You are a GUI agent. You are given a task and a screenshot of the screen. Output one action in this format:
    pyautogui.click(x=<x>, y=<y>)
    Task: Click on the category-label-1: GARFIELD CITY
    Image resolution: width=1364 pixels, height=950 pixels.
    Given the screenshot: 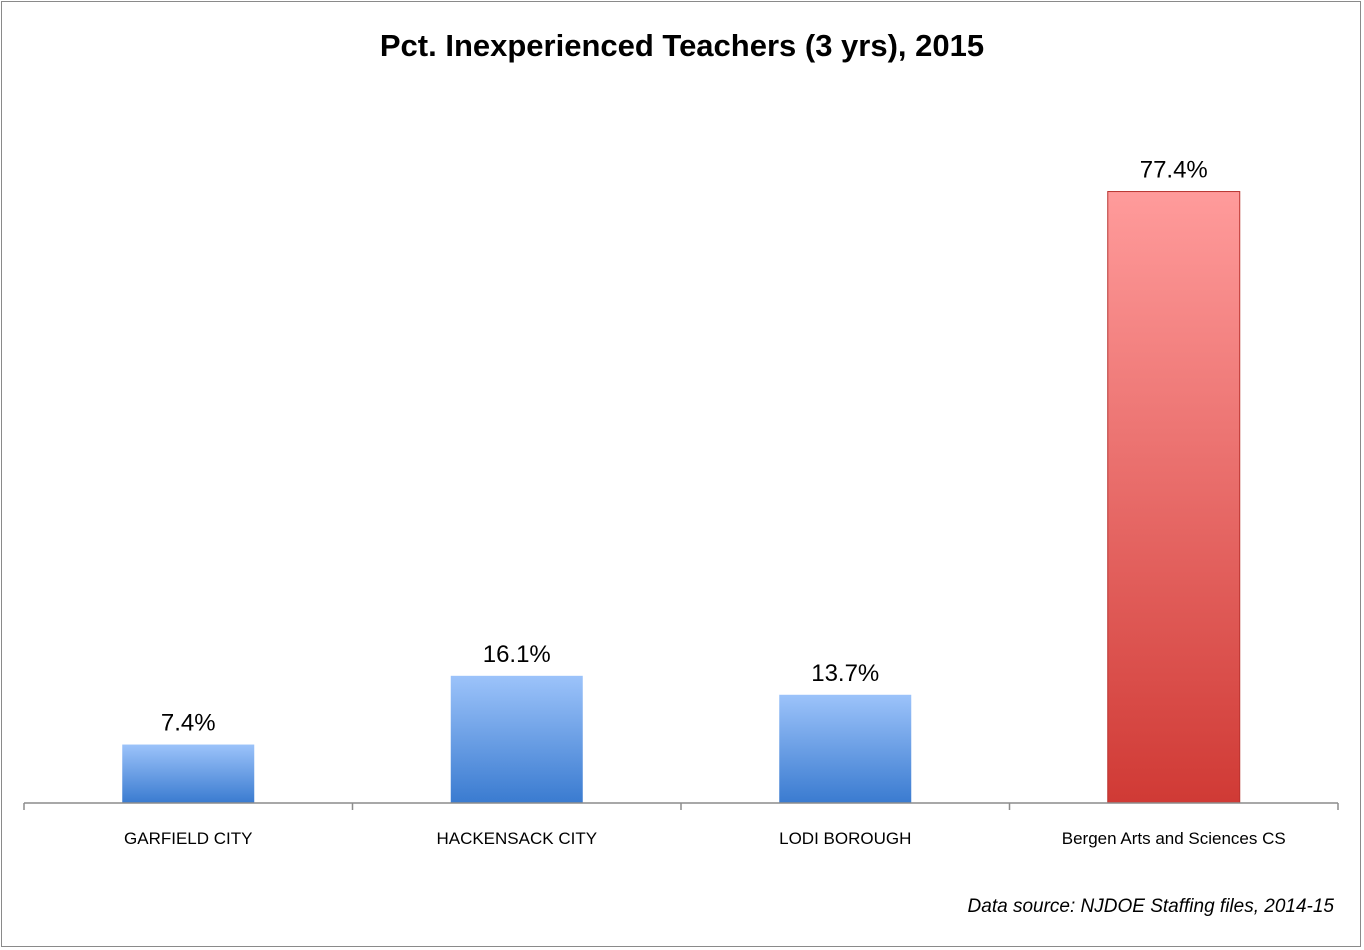 What is the action you would take?
    pyautogui.click(x=188, y=838)
    